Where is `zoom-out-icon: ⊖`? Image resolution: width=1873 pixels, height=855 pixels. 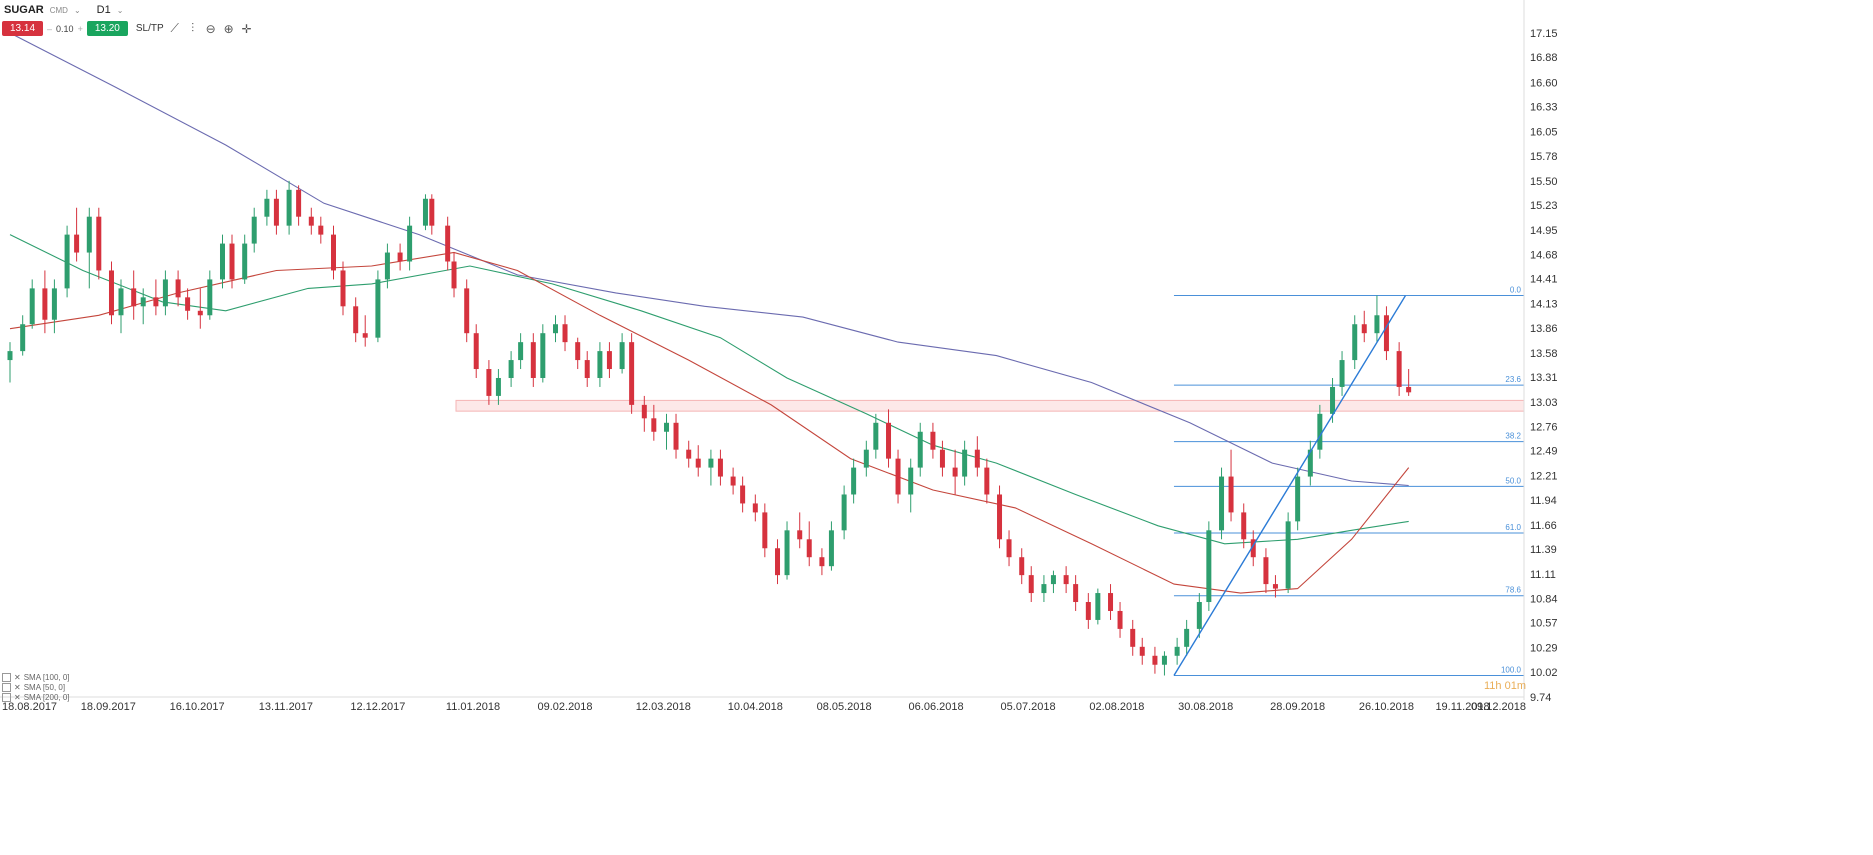
zoom-out-icon: ⊖ is located at coordinates (210, 28).